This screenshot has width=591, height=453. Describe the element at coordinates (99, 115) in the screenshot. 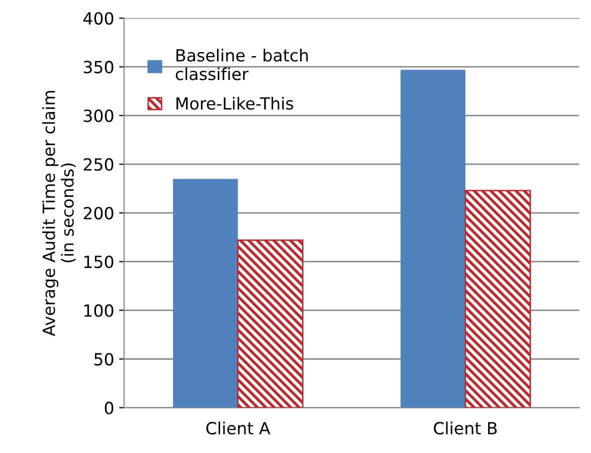

I see `y-tick-label: 300` at that location.